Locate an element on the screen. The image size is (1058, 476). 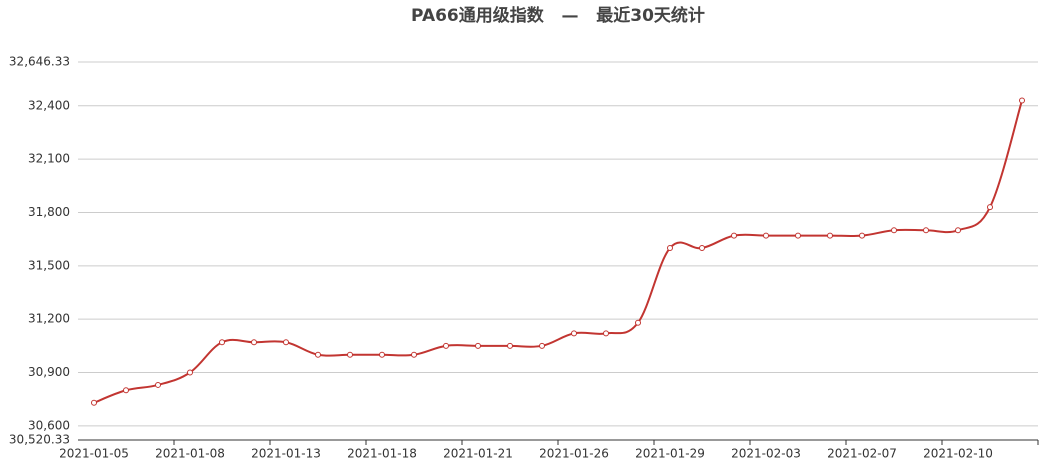
y-tick-label: 31,800 is located at coordinates (49, 212).